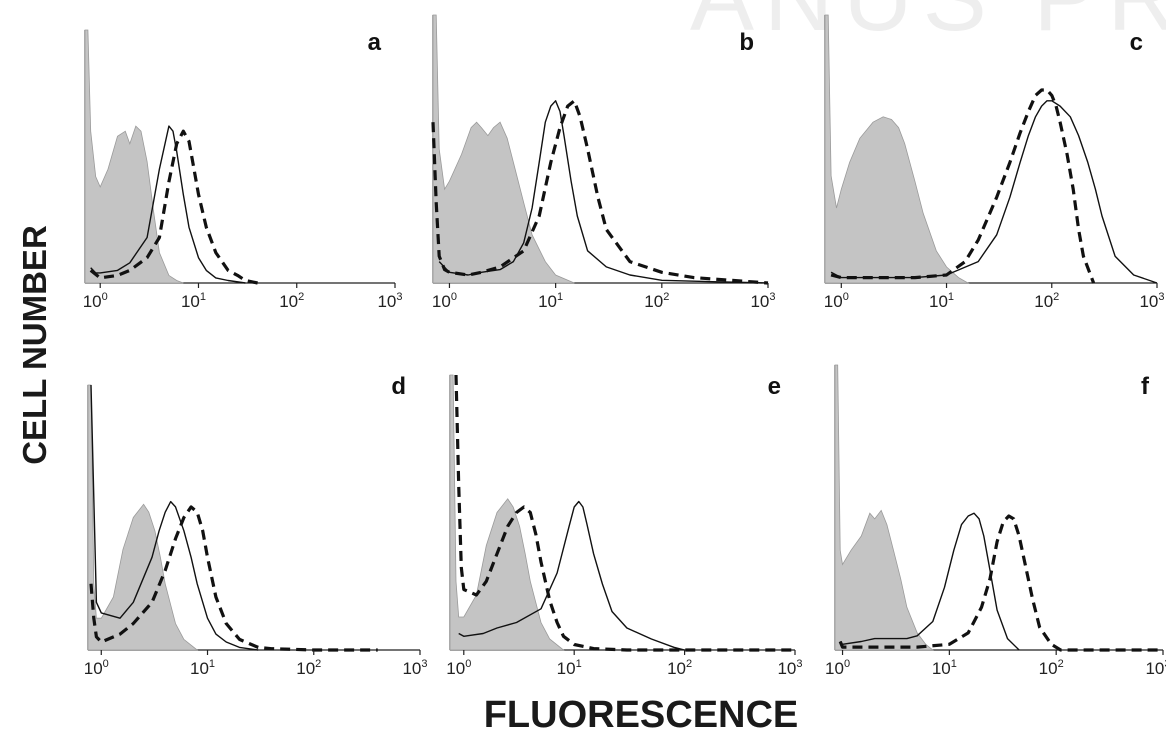 Image resolution: width=1166 pixels, height=731 pixels. What do you see at coordinates (1051, 668) in the screenshot?
I see `panel-f-tick-label: 10²` at bounding box center [1051, 668].